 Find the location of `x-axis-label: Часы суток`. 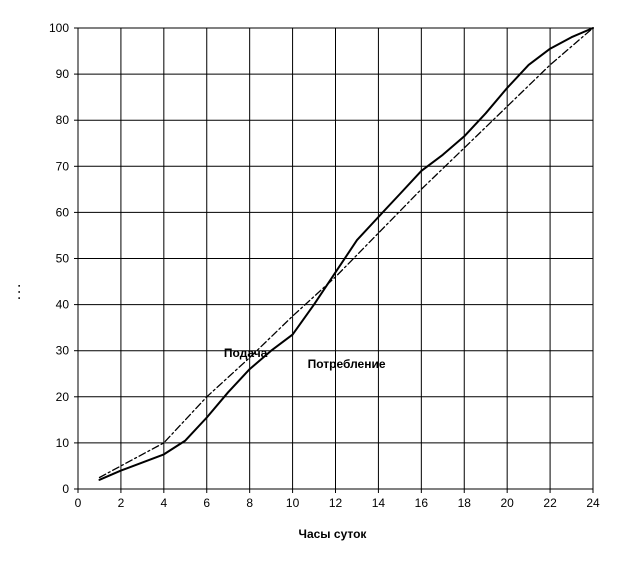

x-axis-label: Часы суток is located at coordinates (333, 534).